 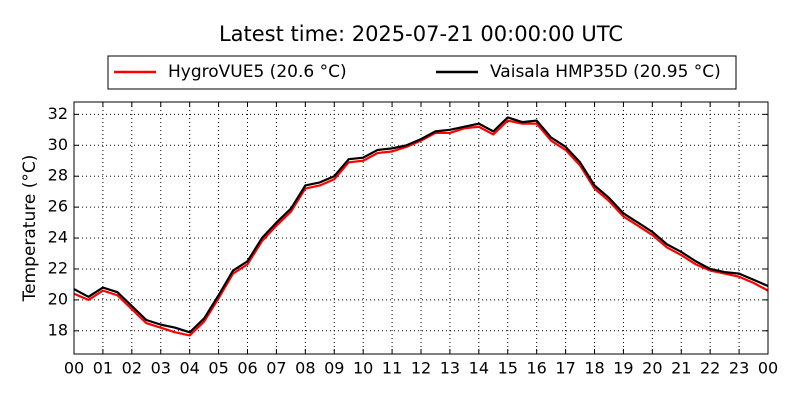 I want to click on x-tick-label: 12, so click(x=421, y=368).